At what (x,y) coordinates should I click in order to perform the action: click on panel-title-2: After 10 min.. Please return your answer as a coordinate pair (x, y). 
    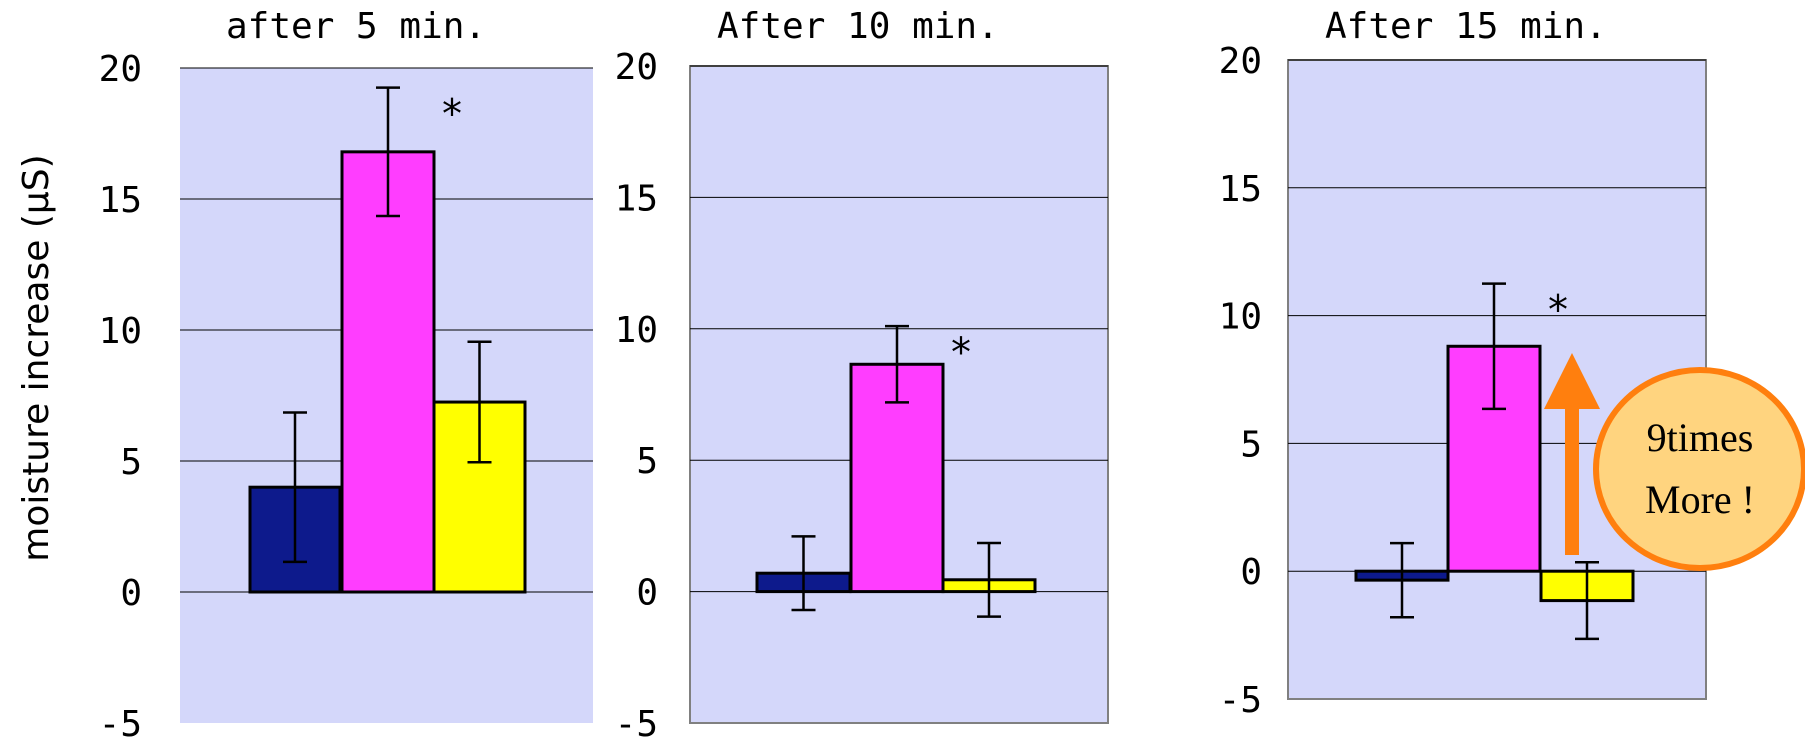
    Looking at the image, I should click on (858, 26).